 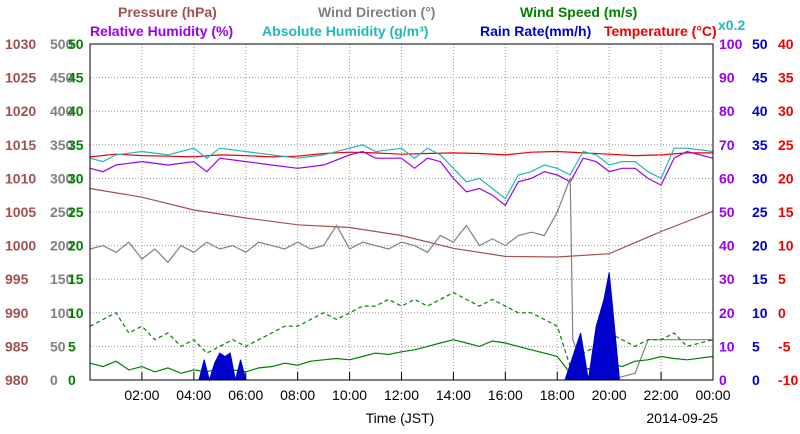 I want to click on y-tick-label-wind-speed: 0, so click(x=72, y=380).